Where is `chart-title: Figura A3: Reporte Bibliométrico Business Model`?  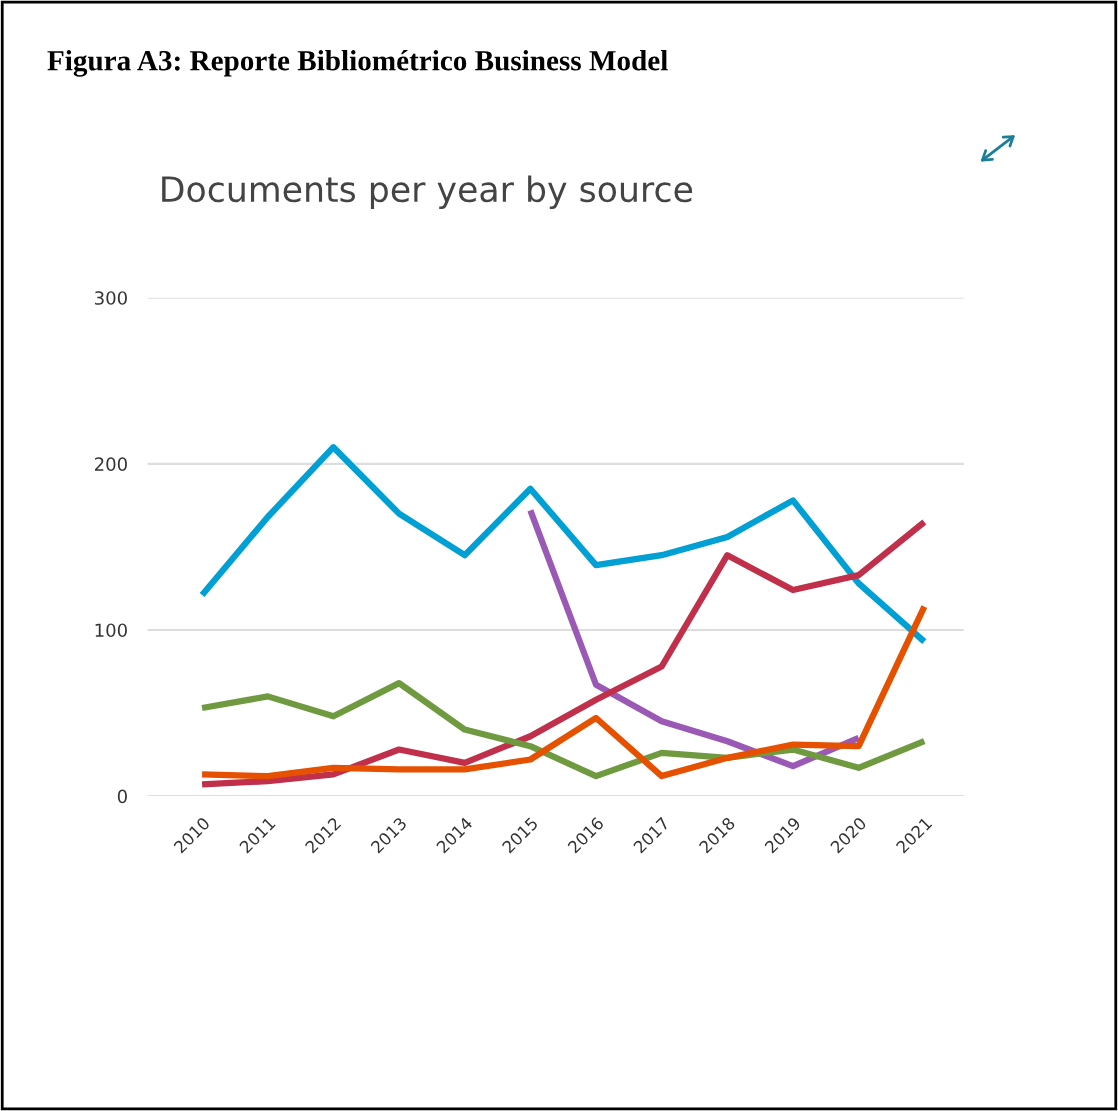 chart-title: Figura A3: Reporte Bibliométrico Business Model is located at coordinates (357, 63).